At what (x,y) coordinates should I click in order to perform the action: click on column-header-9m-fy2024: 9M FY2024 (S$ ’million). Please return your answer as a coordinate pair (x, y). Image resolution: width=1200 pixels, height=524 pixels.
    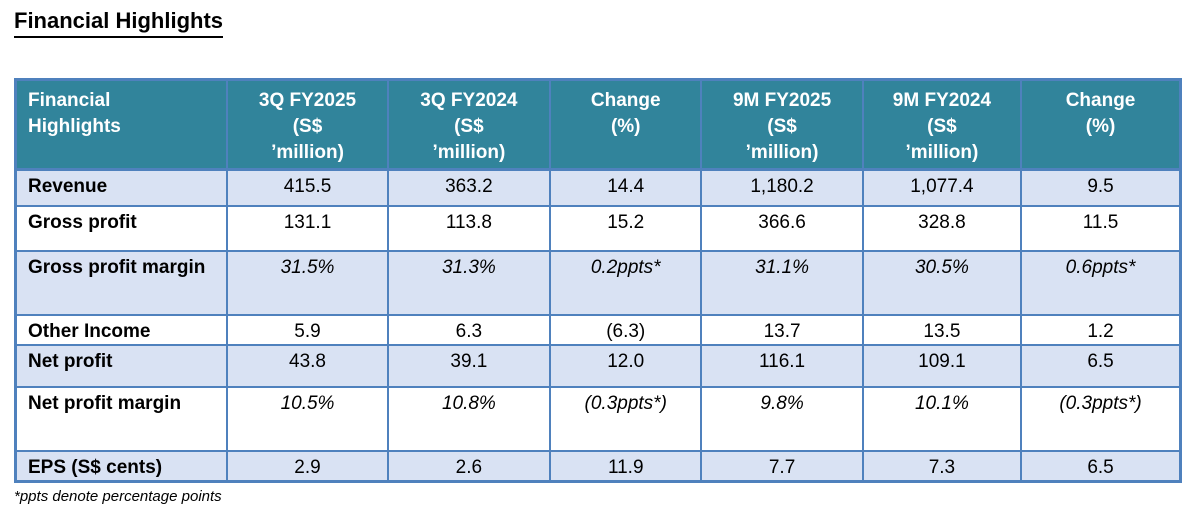
    Looking at the image, I should click on (942, 125).